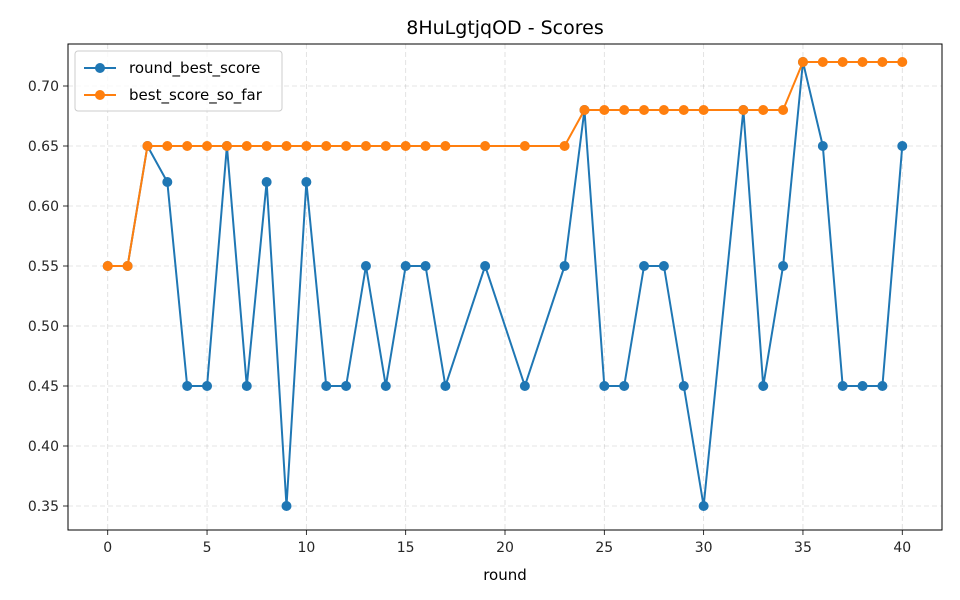 Image resolution: width=960 pixels, height=600 pixels. Describe the element at coordinates (43, 267) in the screenshot. I see `y-tick-label: 0.55` at that location.